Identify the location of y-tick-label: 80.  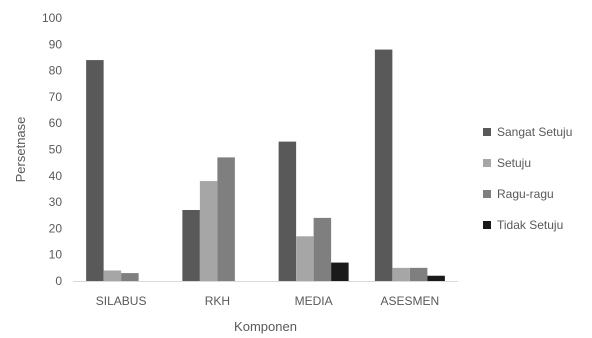
(56, 71).